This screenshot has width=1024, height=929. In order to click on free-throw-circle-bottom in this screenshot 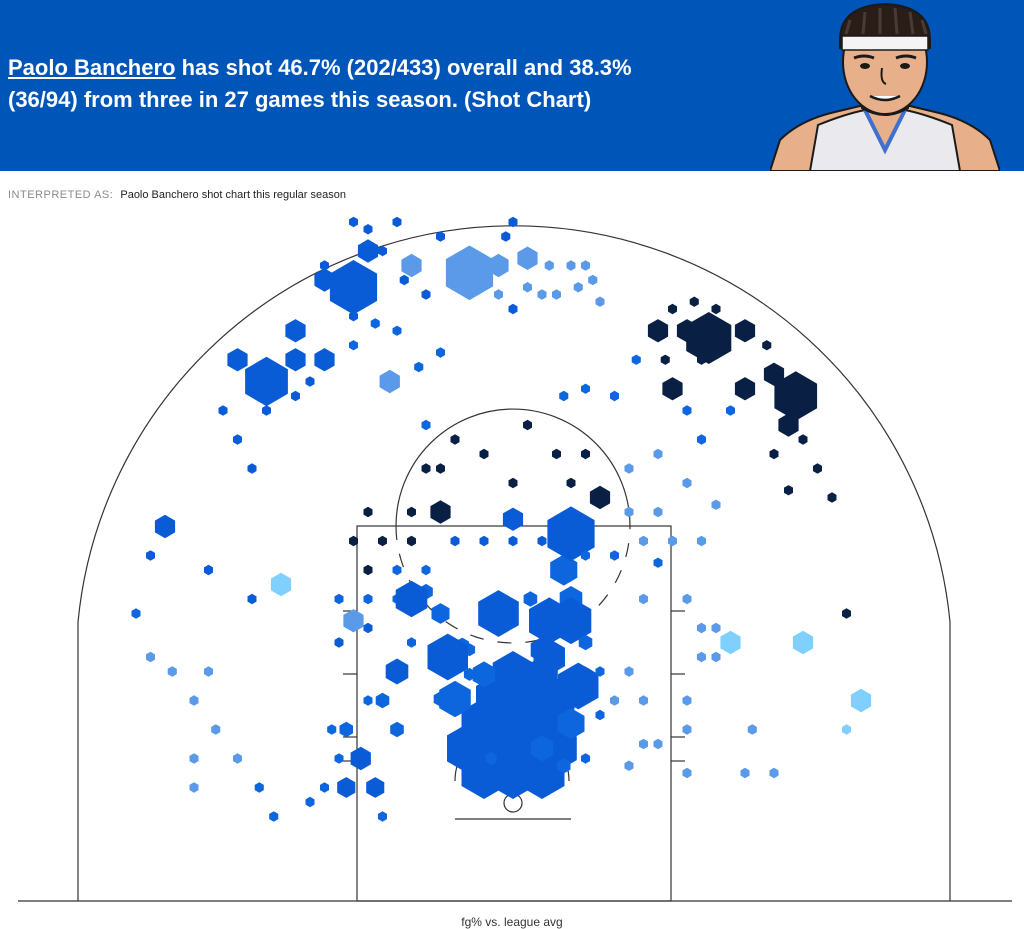, I will do `click(513, 584)`.